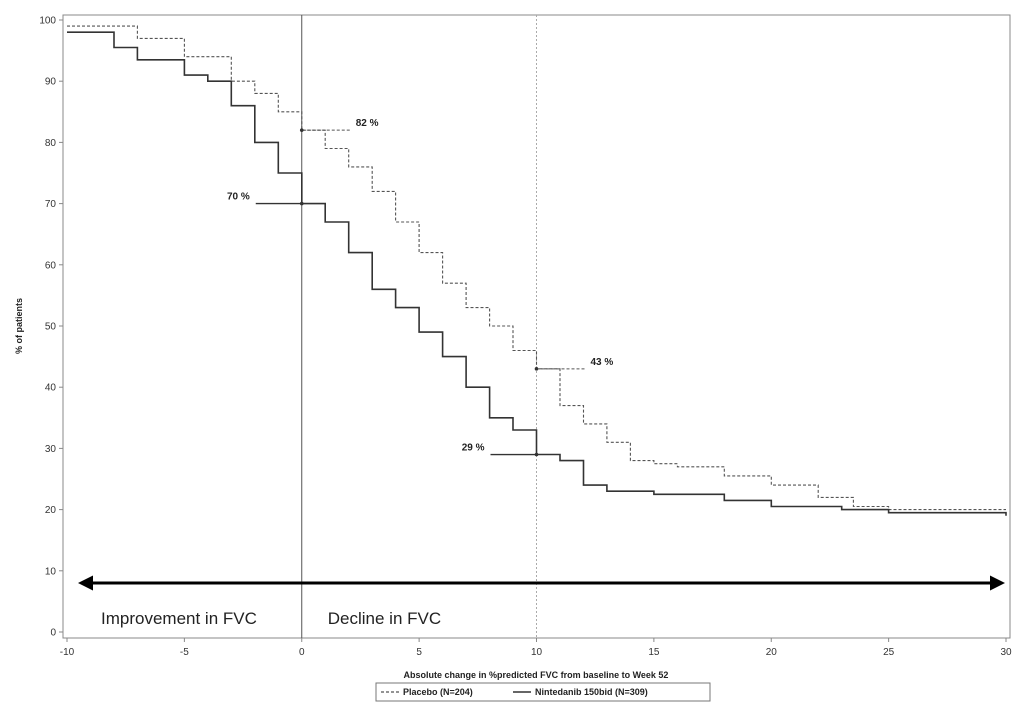 This screenshot has height=705, width=1014. Describe the element at coordinates (51, 388) in the screenshot. I see `y-tick-label: 40` at that location.